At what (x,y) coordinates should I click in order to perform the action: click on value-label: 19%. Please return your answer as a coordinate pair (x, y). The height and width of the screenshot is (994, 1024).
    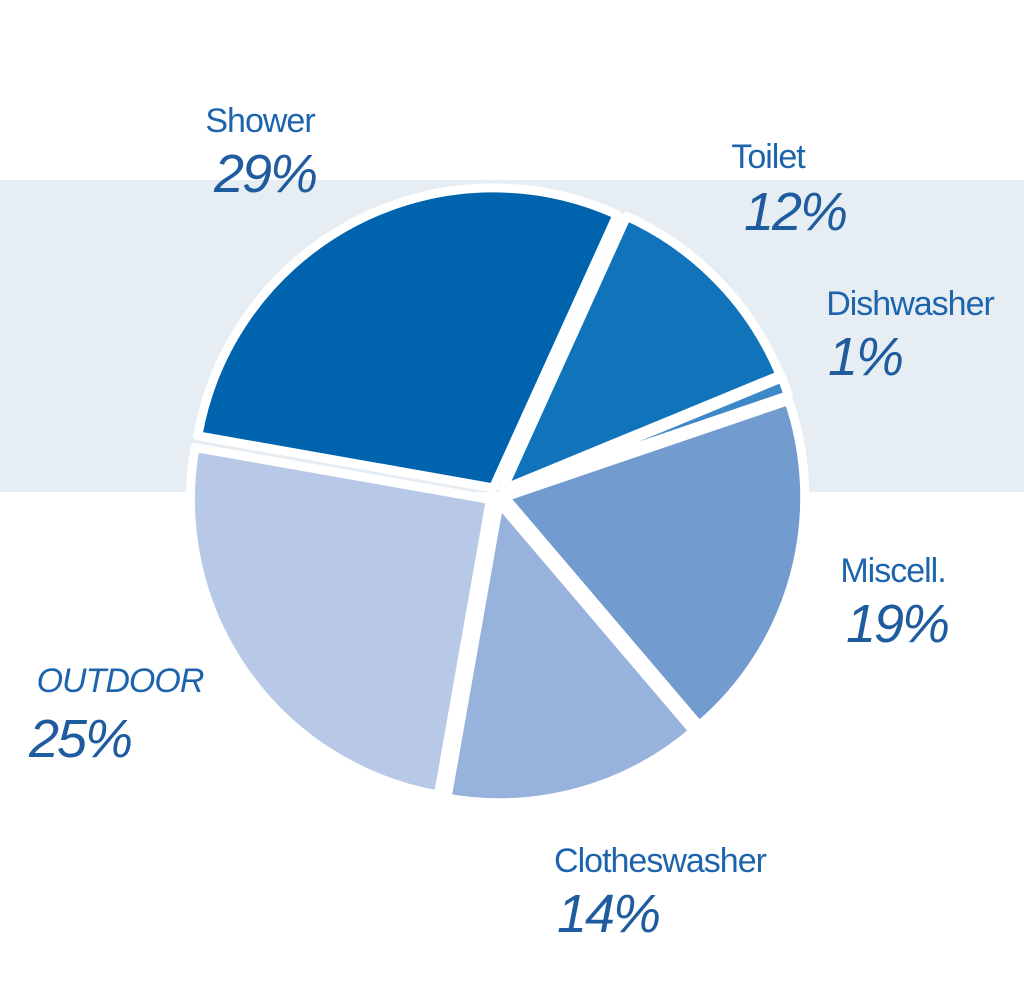
    Looking at the image, I should click on (897, 624).